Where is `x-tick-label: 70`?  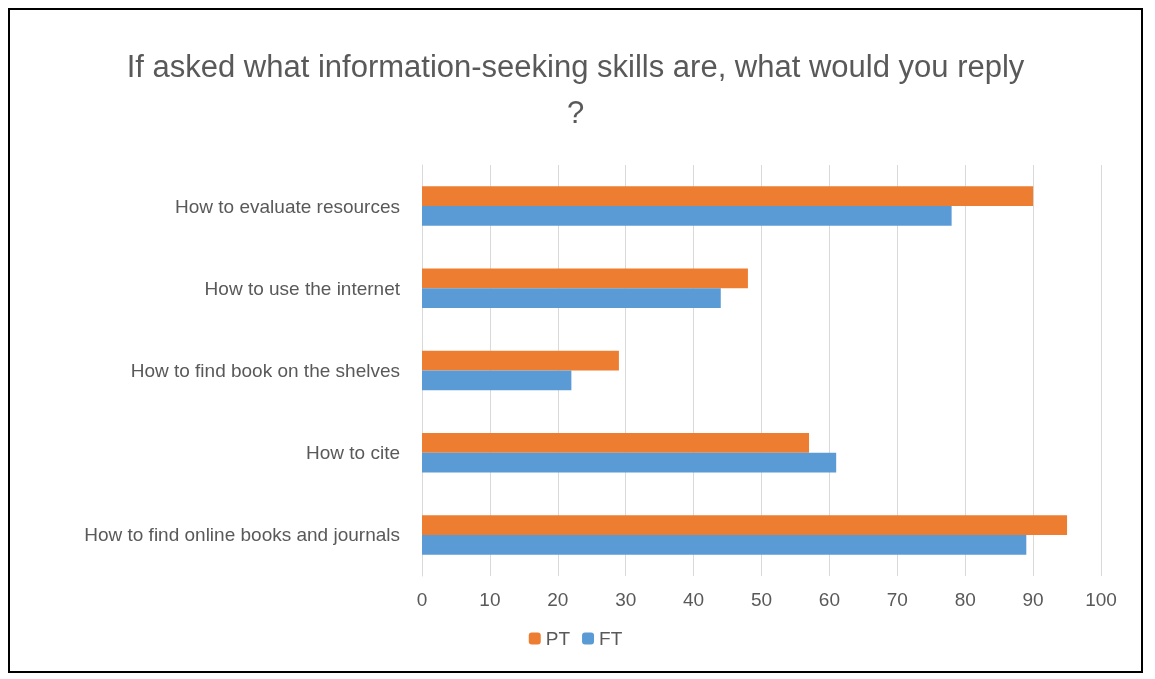
x-tick-label: 70 is located at coordinates (897, 599).